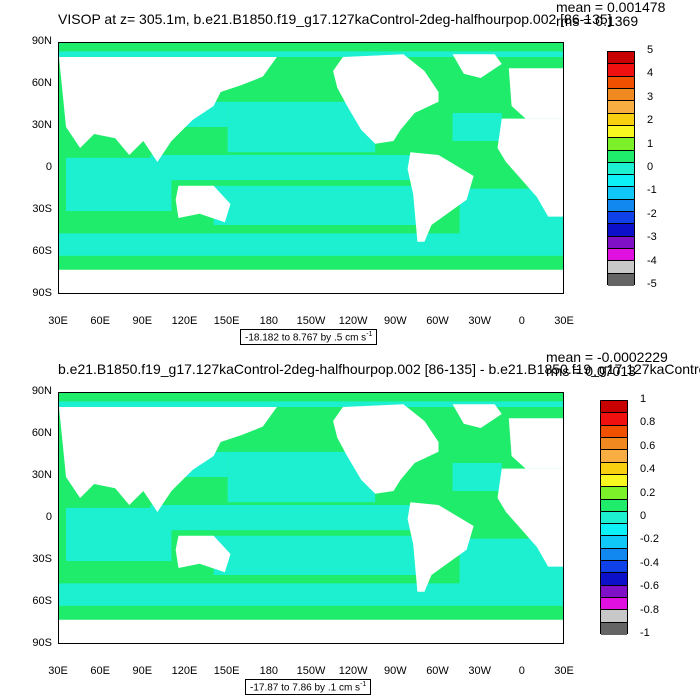 The image size is (700, 700). I want to click on colorbar-label: 3, so click(650, 96).